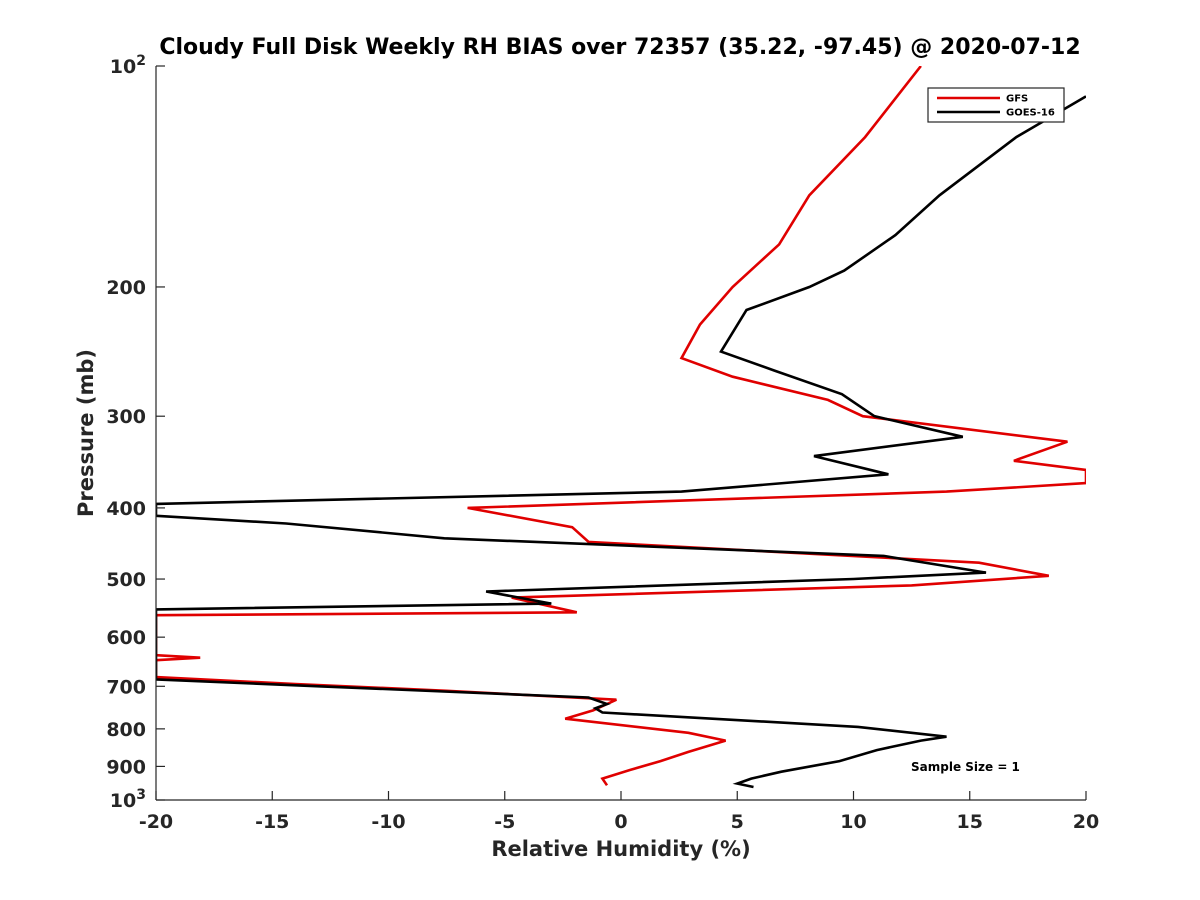  I want to click on sample-size-annotation: Sample Size = 1, so click(965, 767).